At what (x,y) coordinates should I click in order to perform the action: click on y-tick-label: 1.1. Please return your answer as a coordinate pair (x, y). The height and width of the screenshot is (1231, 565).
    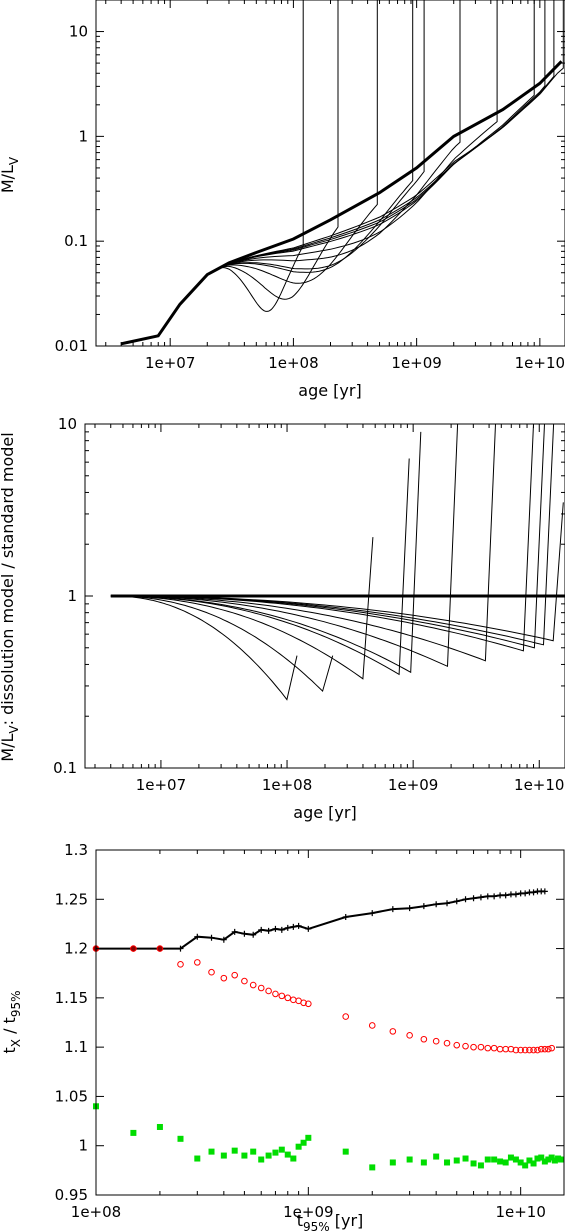
    Looking at the image, I should click on (76, 1047).